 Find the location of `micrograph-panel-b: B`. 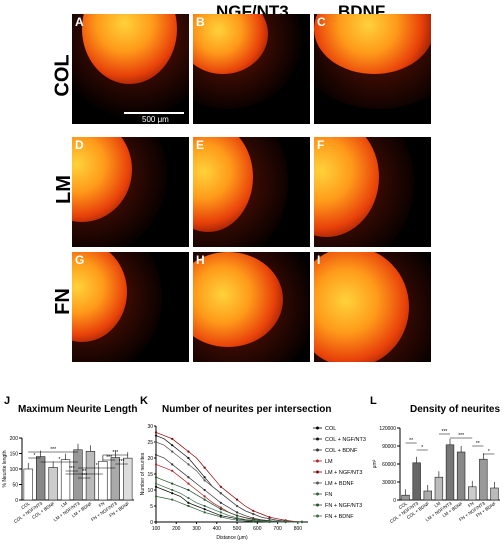

micrograph-panel-b: B is located at coordinates (251, 69).